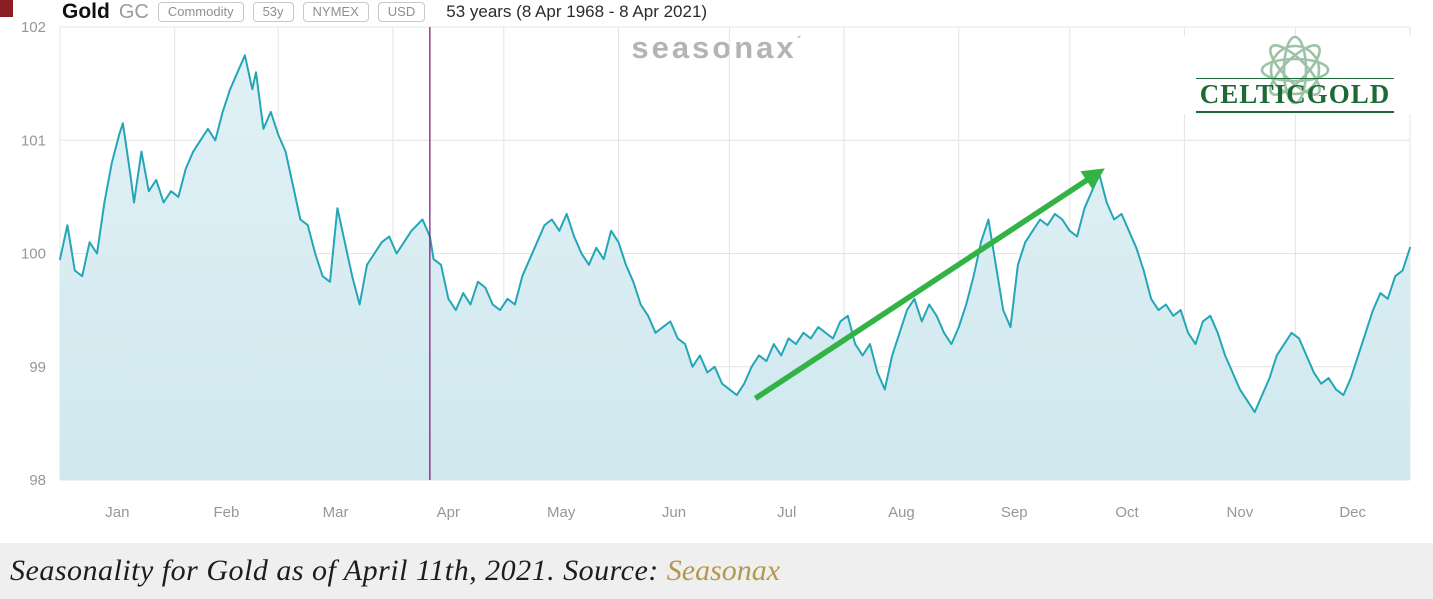 This screenshot has height=599, width=1433. Describe the element at coordinates (133, 11) in the screenshot. I see `instrument-symbol: GC` at that location.